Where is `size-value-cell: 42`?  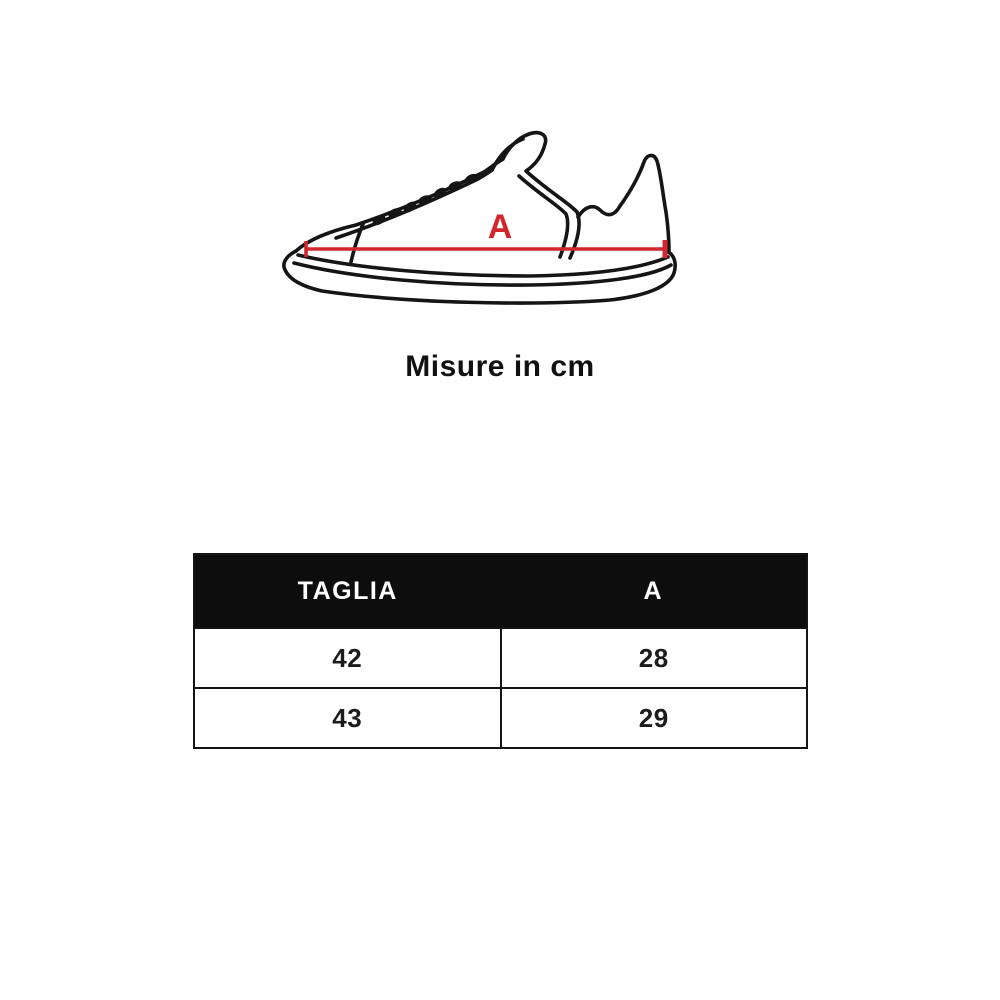 size-value-cell: 42 is located at coordinates (348, 658).